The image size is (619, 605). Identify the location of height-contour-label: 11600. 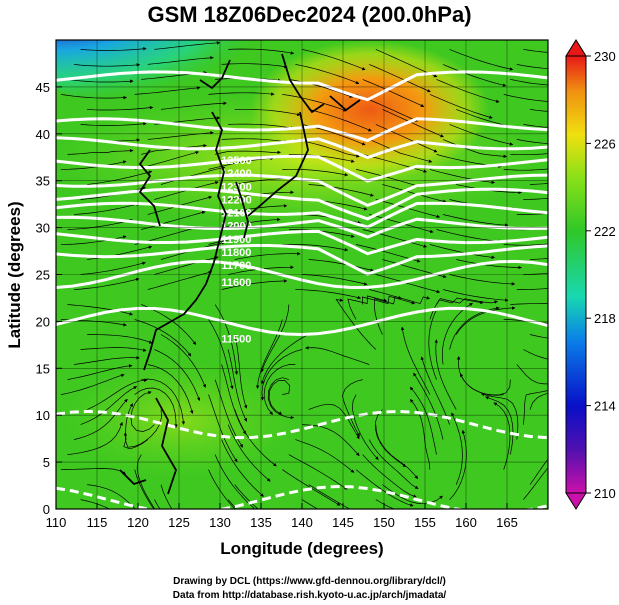
(236, 283).